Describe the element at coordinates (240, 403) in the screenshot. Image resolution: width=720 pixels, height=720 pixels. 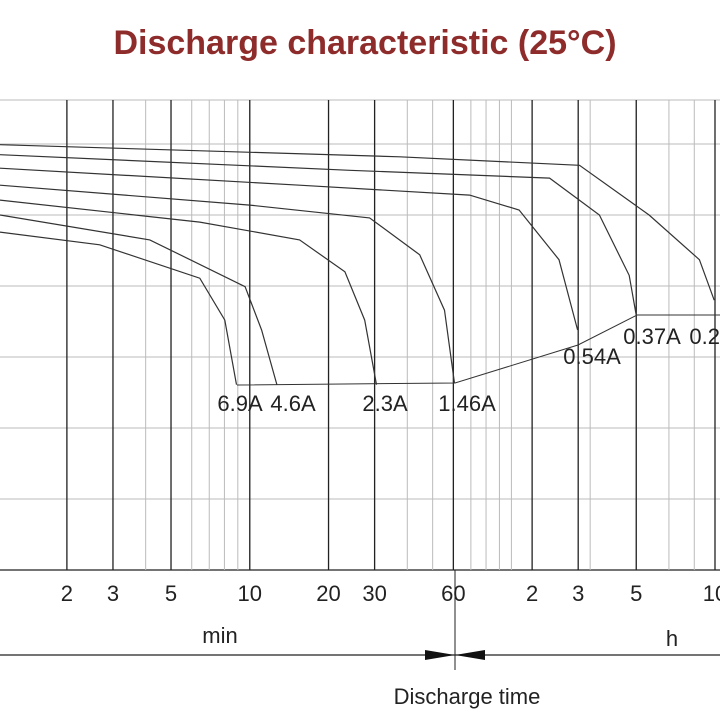
I see `curve-label: 6.9A` at that location.